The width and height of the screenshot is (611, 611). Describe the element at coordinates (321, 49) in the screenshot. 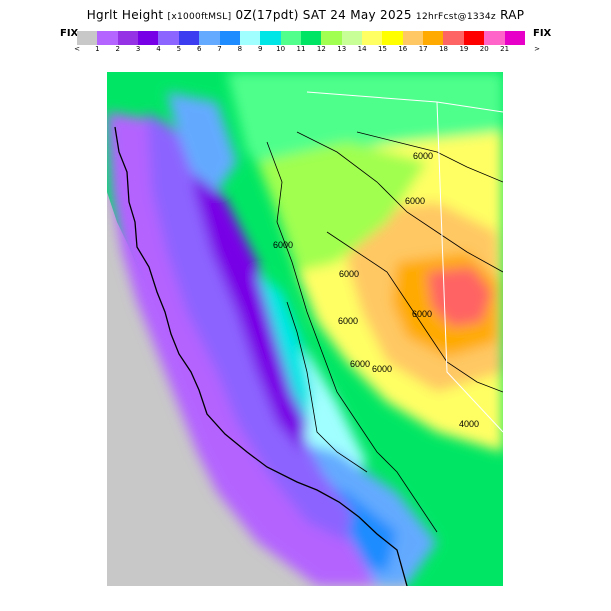

I see `tick-label: 12` at that location.